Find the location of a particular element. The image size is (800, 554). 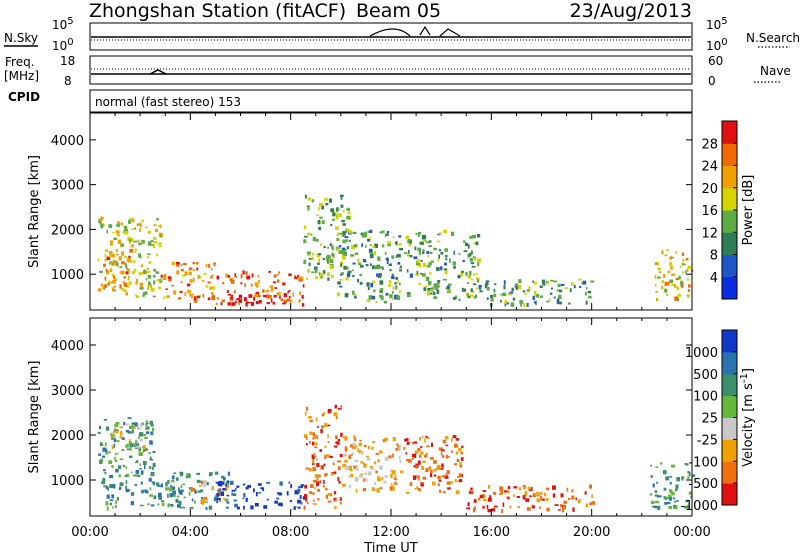

power-region is located at coordinates (260, 288).